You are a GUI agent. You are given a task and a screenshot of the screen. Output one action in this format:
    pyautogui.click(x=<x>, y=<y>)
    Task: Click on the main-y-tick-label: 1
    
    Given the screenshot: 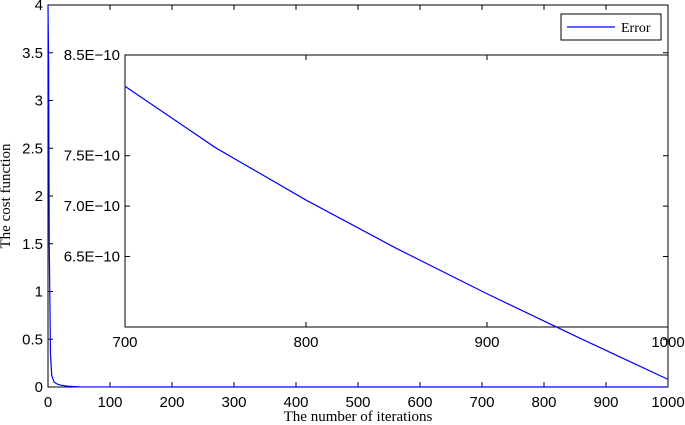 What is the action you would take?
    pyautogui.click(x=39, y=292)
    